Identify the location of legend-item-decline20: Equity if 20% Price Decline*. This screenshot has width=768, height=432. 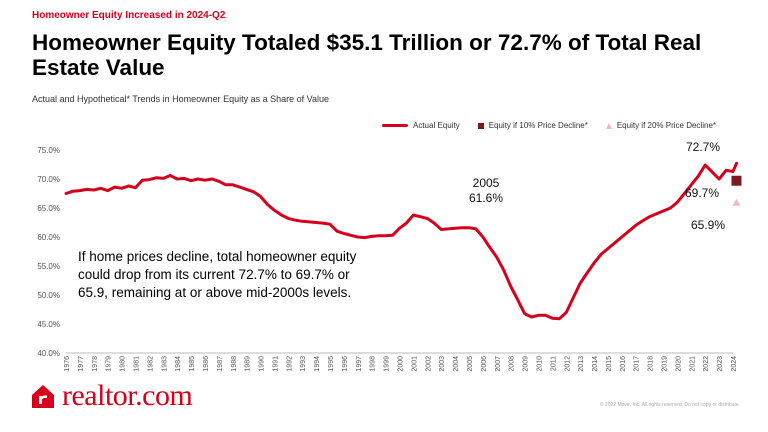
(660, 125).